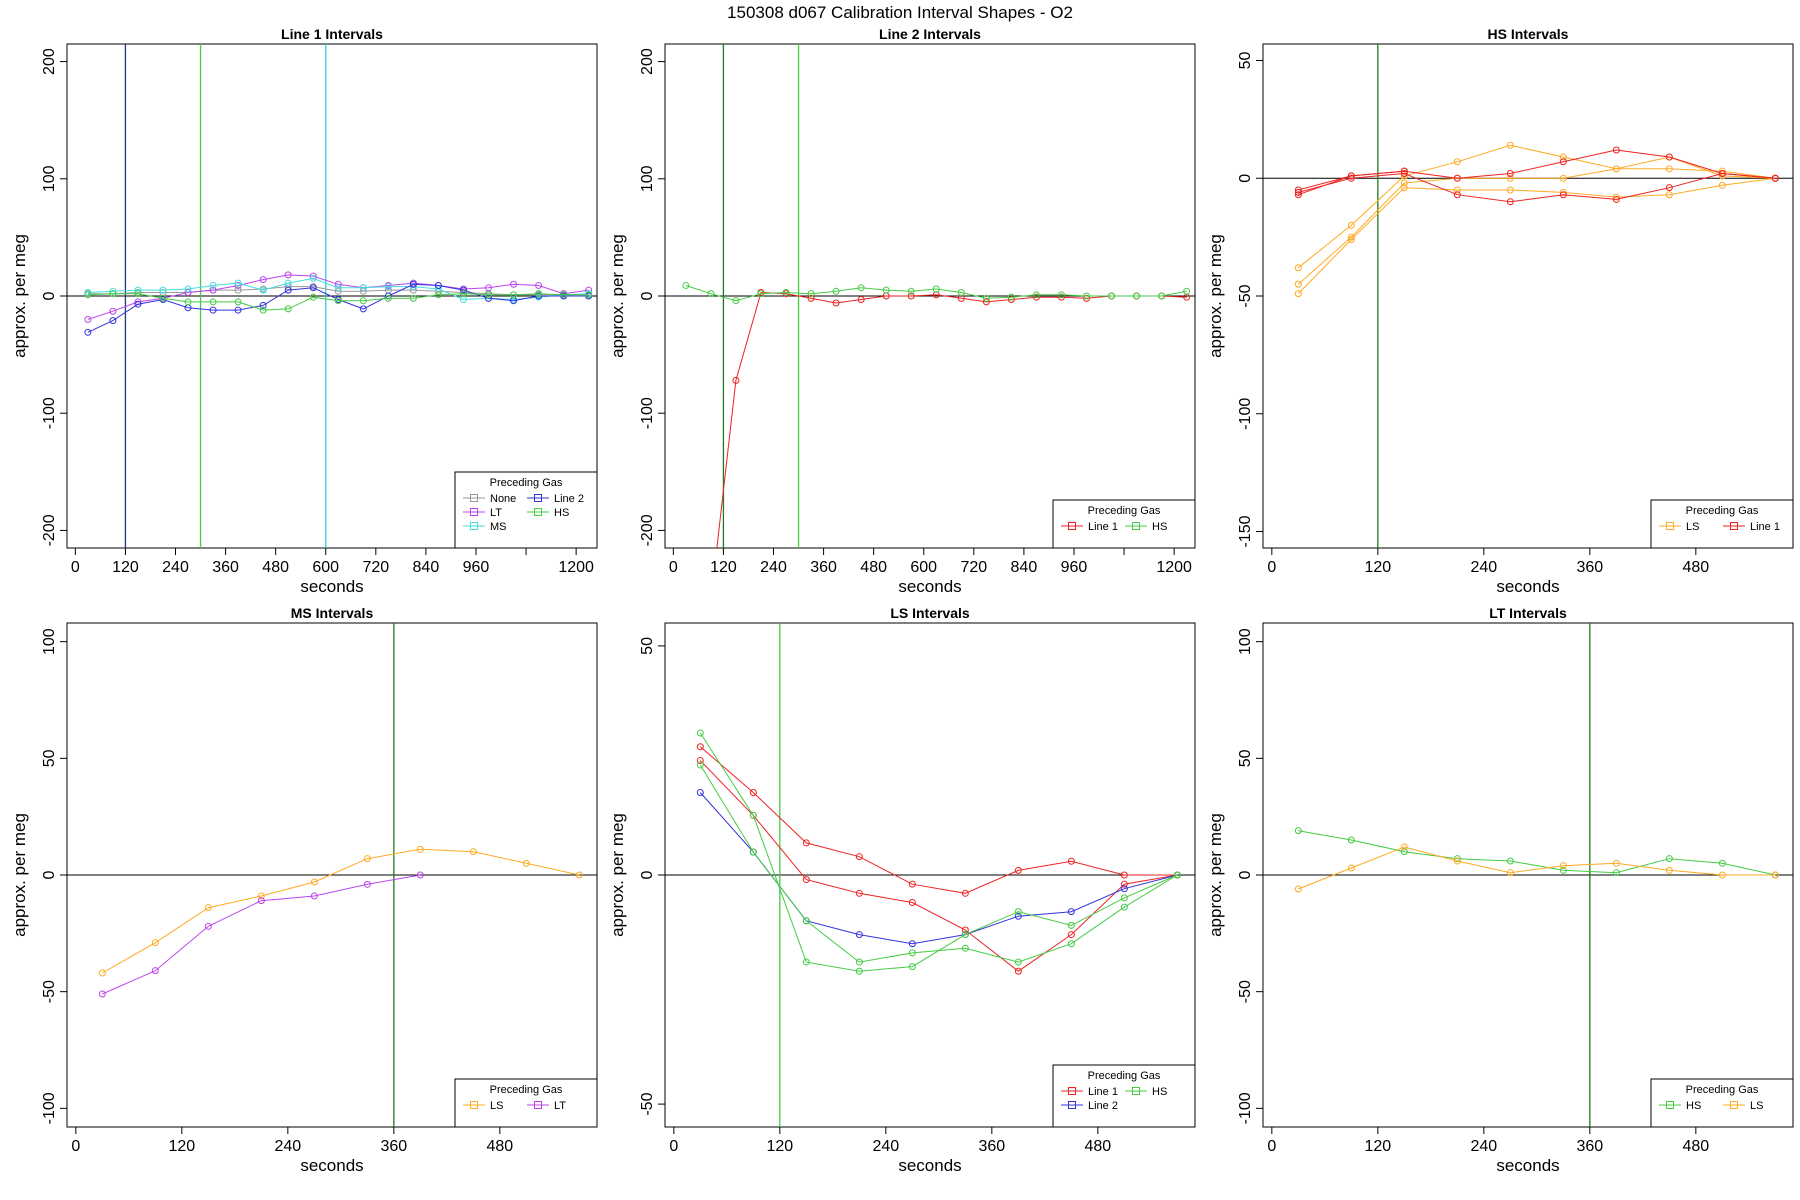 Image resolution: width=1800 pixels, height=1200 pixels. I want to click on y-axis: -50 0 50 approx. per meg, so click(637, 876).